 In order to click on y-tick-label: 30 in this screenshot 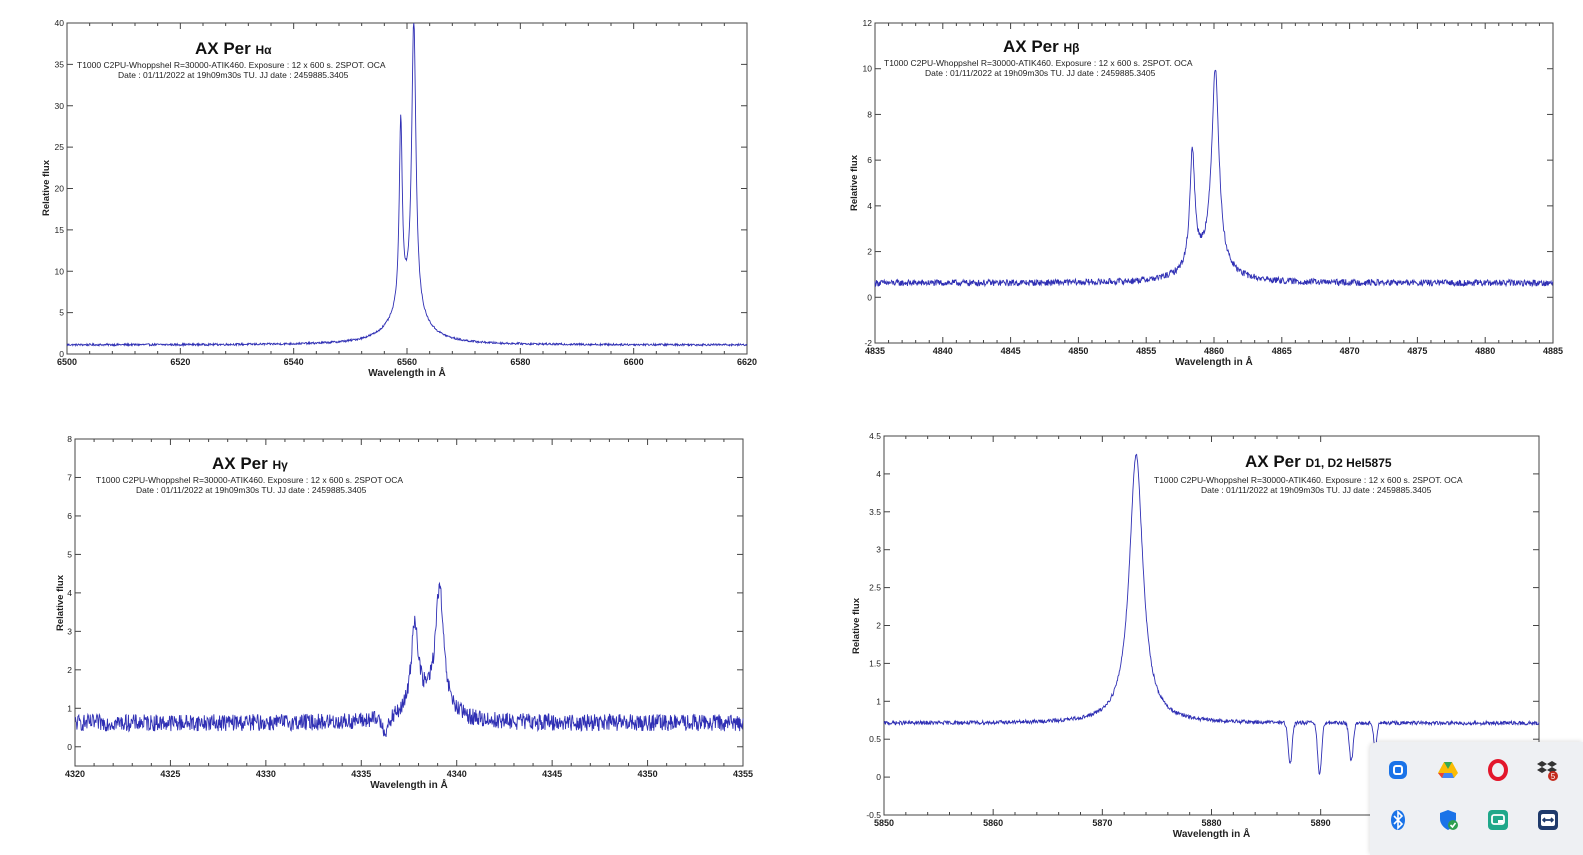, I will do `click(60, 106)`.